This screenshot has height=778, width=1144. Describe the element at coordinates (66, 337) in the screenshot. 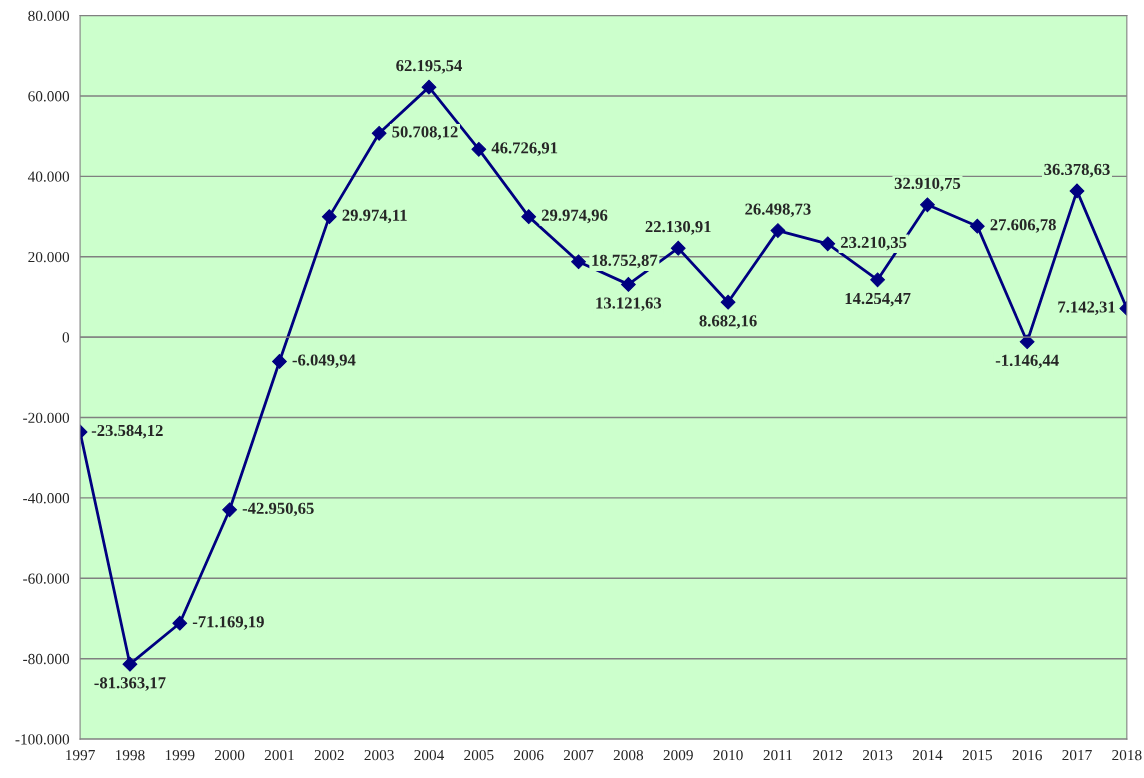

I see `y-tick-label: 0` at that location.